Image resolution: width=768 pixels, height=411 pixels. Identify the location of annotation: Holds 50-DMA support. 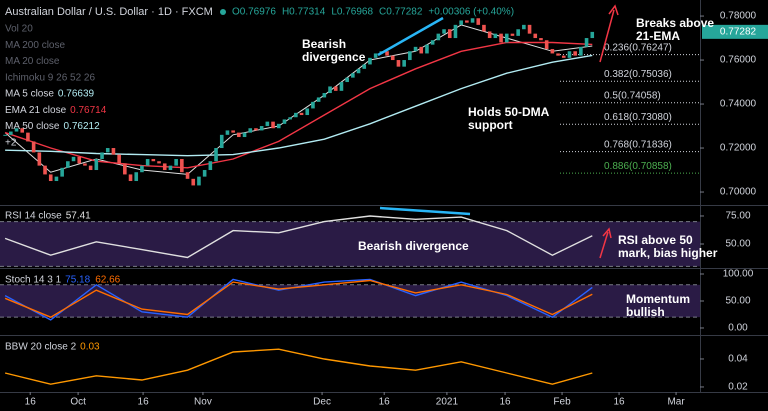
(509, 118).